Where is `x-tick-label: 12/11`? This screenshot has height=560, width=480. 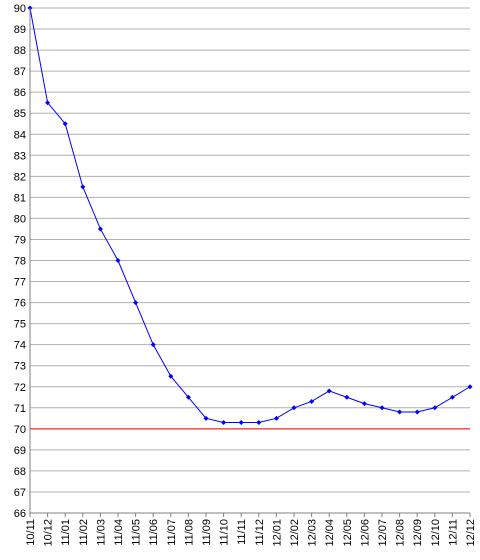 x-tick-label: 12/11 is located at coordinates (453, 532).